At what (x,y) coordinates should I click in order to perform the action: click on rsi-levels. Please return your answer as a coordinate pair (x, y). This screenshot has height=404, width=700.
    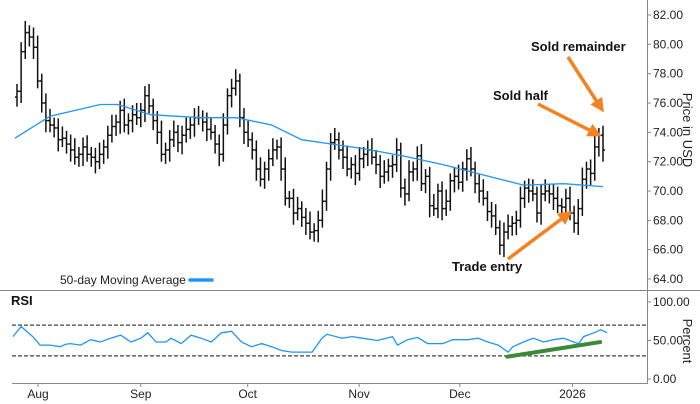
    Looking at the image, I should click on (329, 340).